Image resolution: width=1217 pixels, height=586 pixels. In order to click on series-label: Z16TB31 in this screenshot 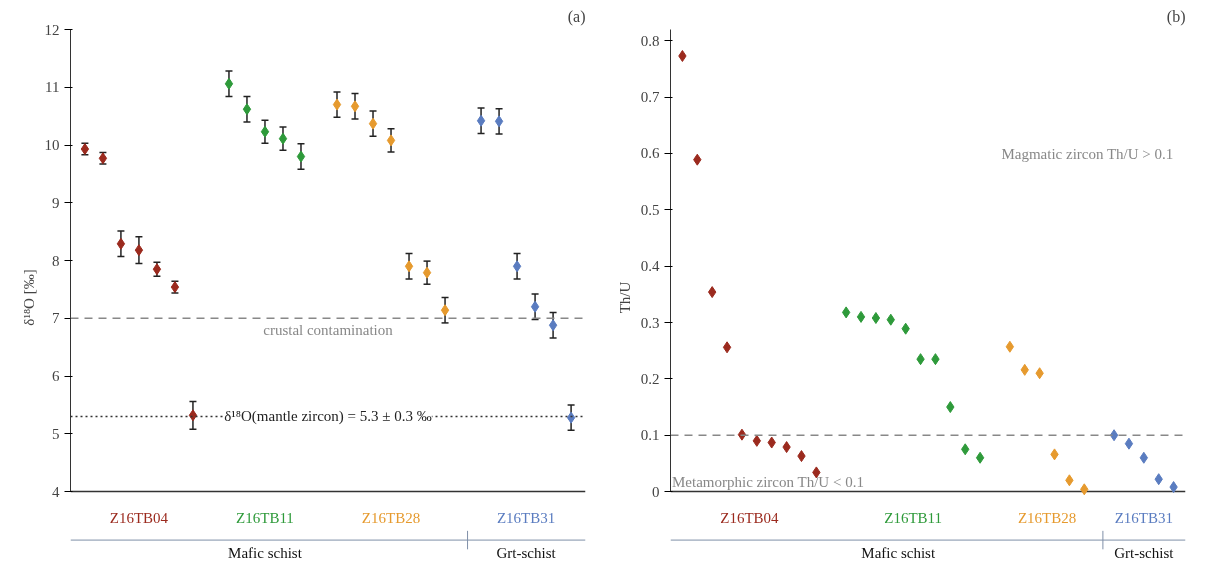, I will do `click(1143, 518)`.